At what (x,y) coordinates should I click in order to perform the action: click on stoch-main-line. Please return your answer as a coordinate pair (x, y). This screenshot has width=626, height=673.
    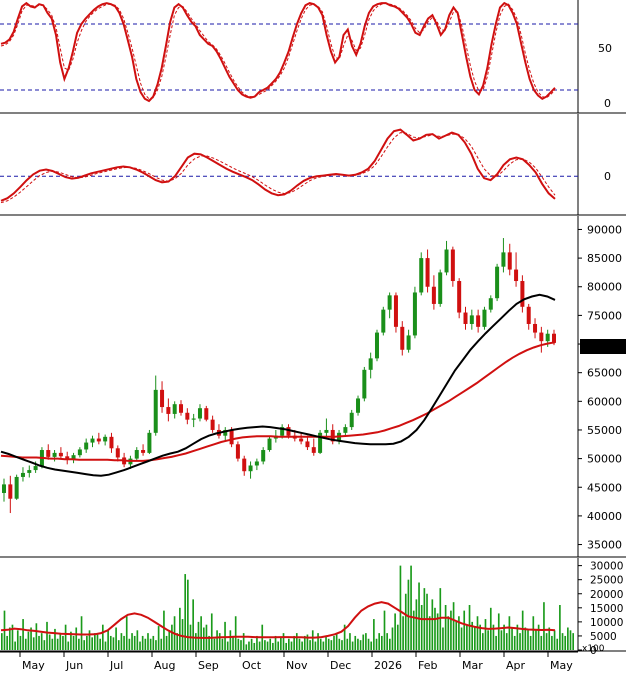
    Looking at the image, I should click on (278, 52).